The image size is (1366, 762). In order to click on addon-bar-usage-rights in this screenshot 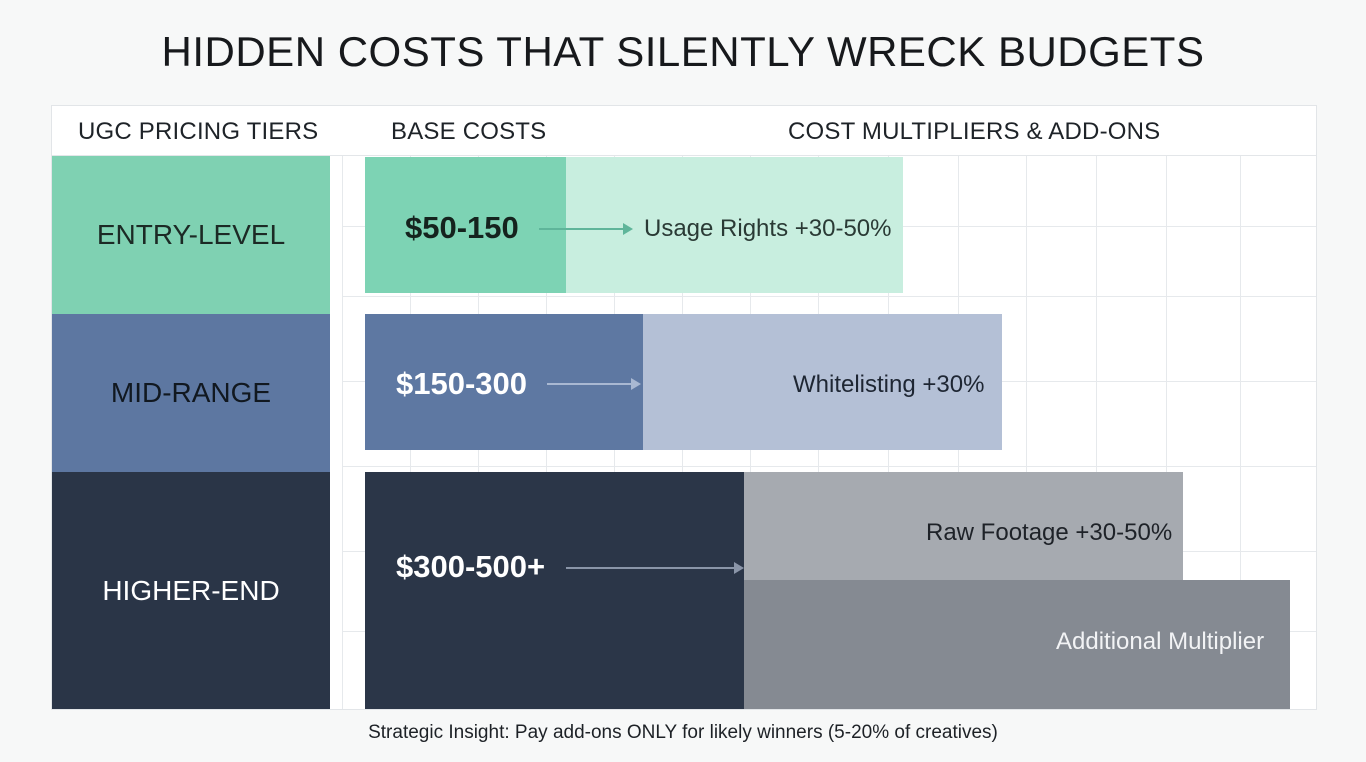, I will do `click(734, 225)`.